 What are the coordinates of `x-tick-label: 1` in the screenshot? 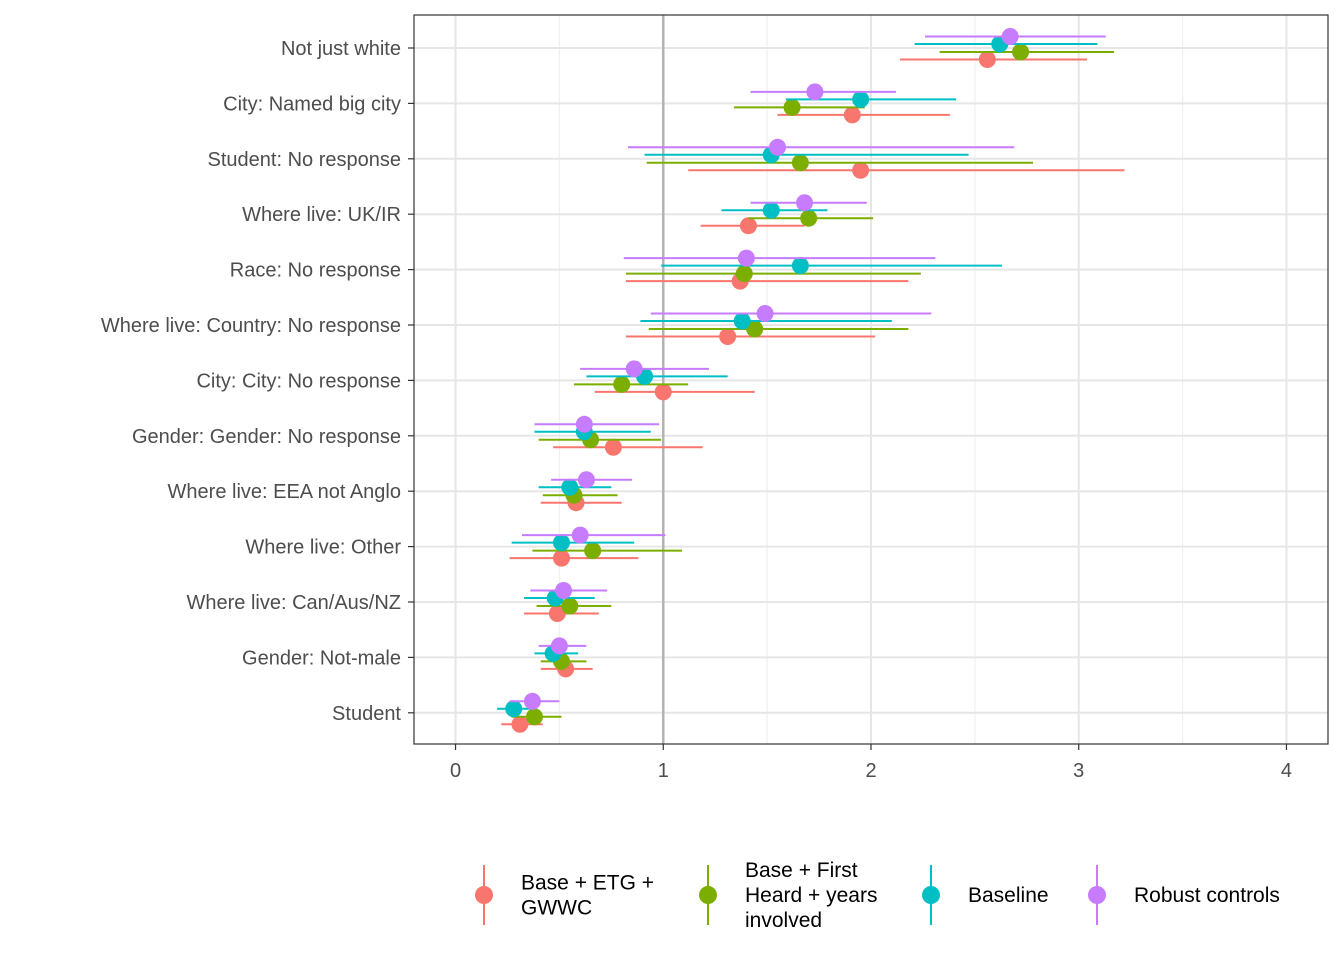 It's located at (663, 771).